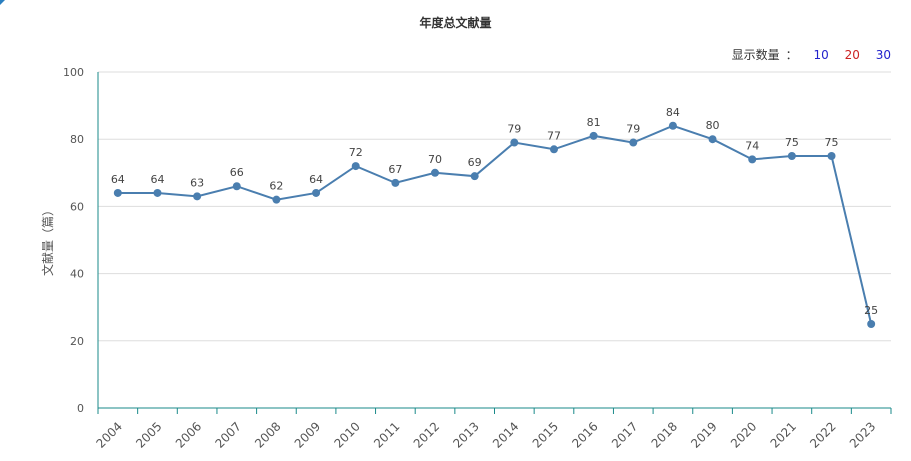 This screenshot has height=461, width=911. What do you see at coordinates (594, 122) in the screenshot?
I see `data-label: 81` at bounding box center [594, 122].